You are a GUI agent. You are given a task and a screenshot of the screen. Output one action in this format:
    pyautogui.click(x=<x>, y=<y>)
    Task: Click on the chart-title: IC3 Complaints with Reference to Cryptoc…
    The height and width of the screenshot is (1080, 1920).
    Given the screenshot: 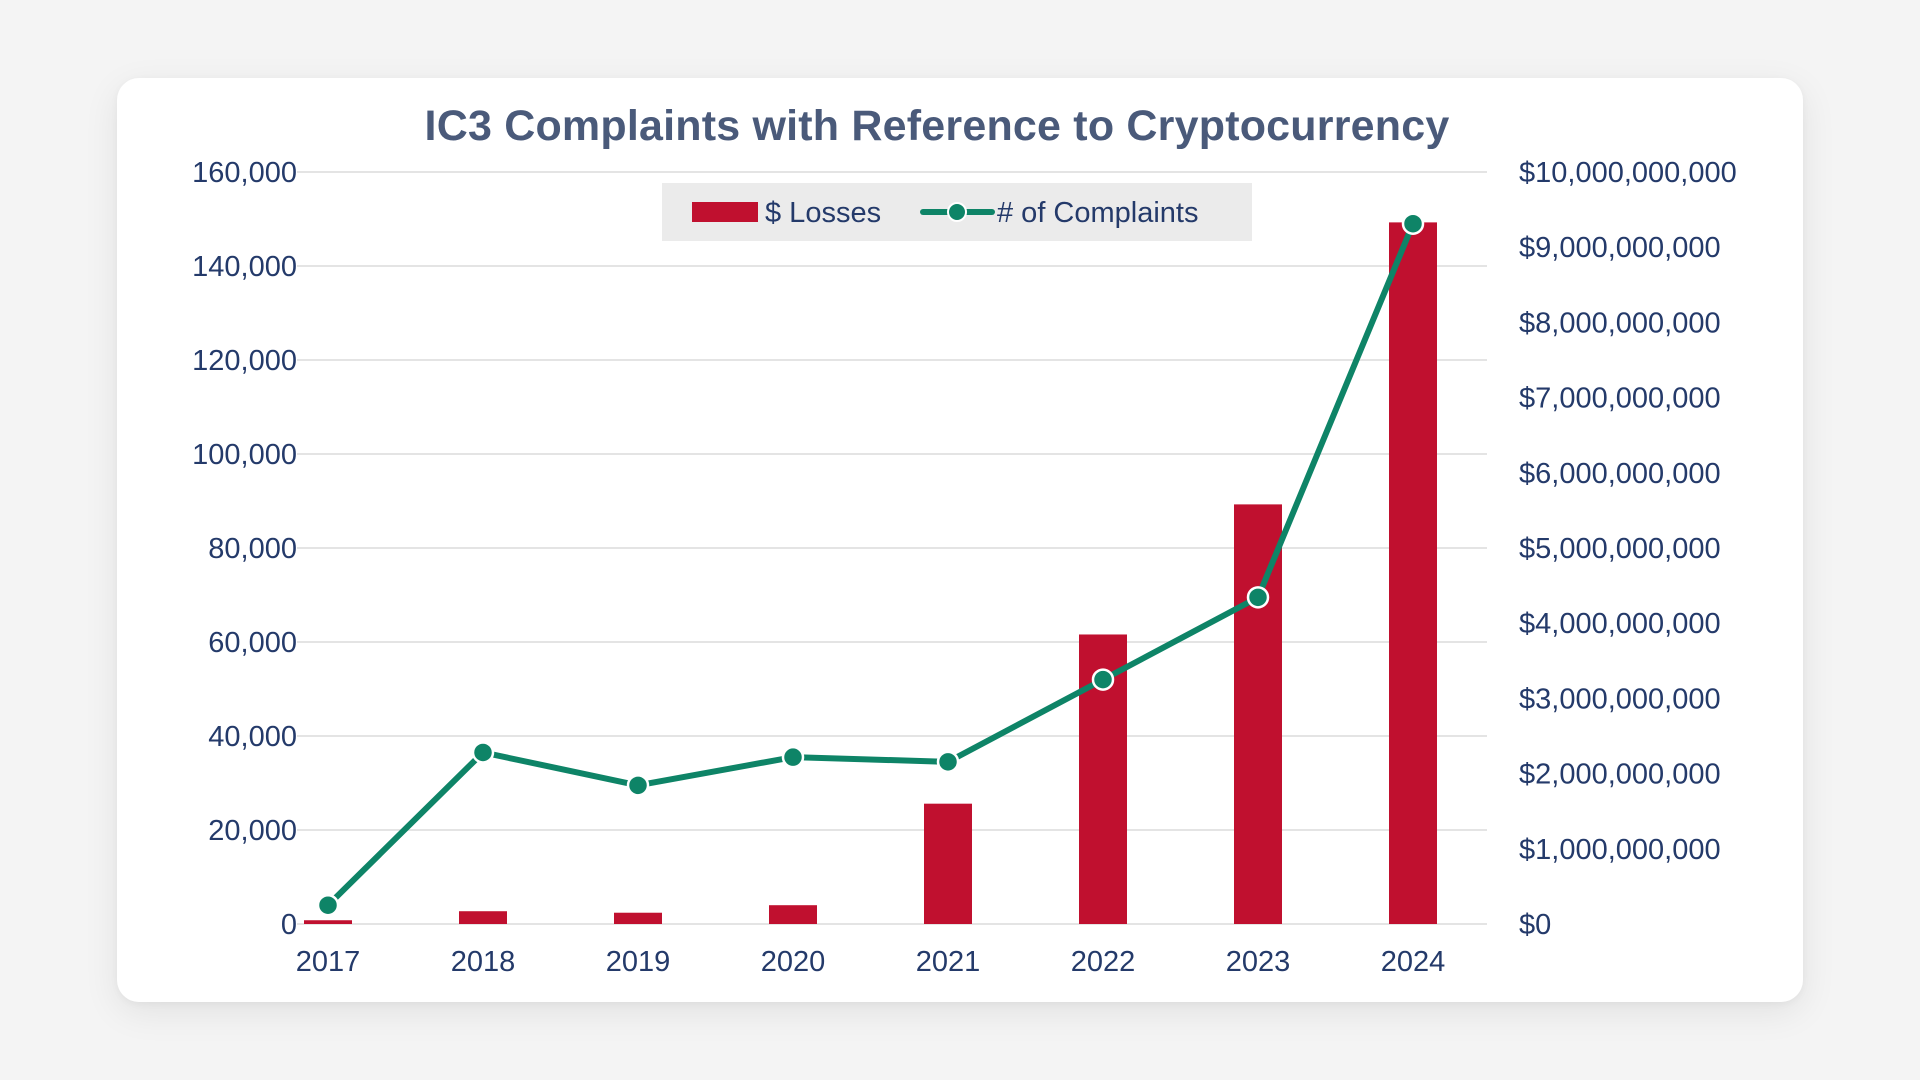 What is the action you would take?
    pyautogui.click(x=937, y=126)
    